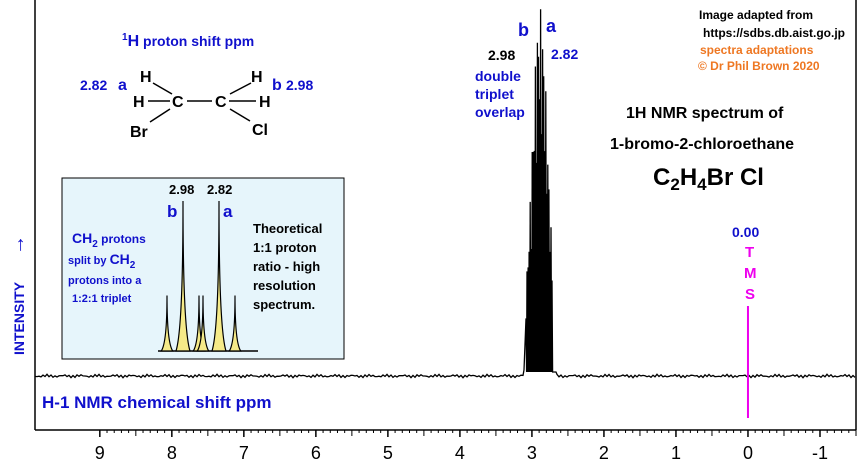 This screenshot has width=860, height=466. Describe the element at coordinates (146, 77) in the screenshot. I see `atom-h-top-left: H` at that location.